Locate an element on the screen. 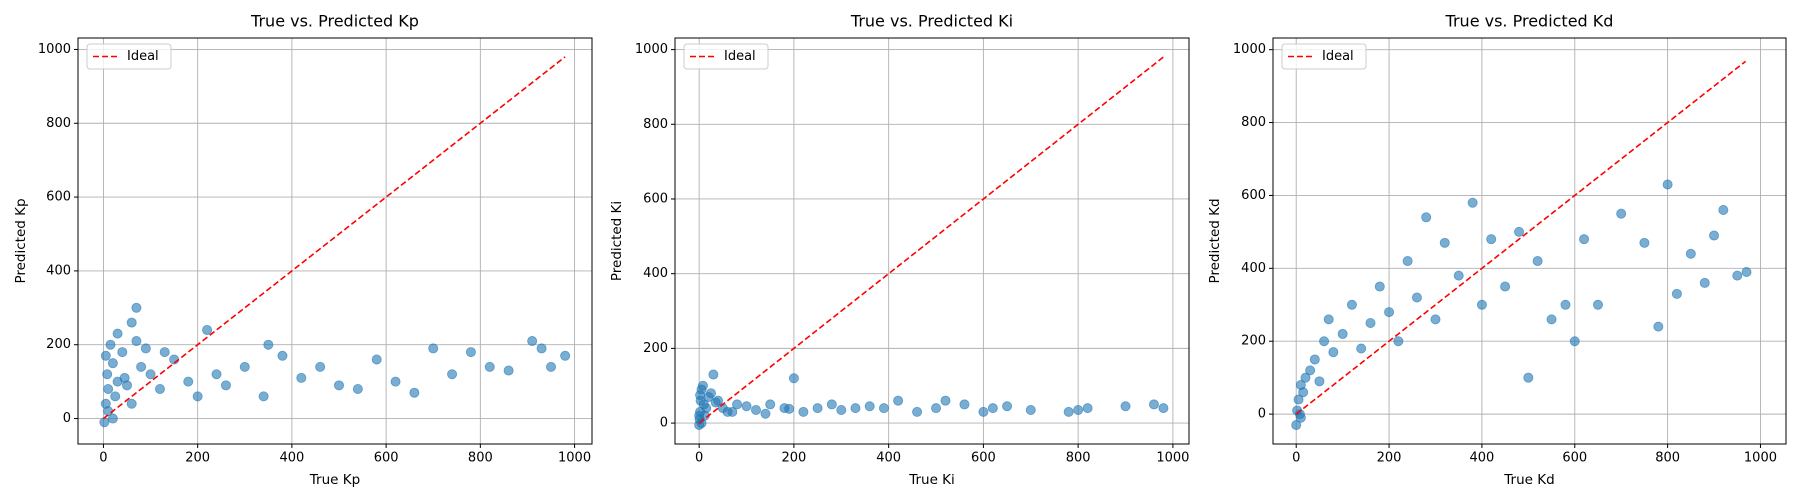  y-axis-label: Predicted Kp is located at coordinates (21, 240).